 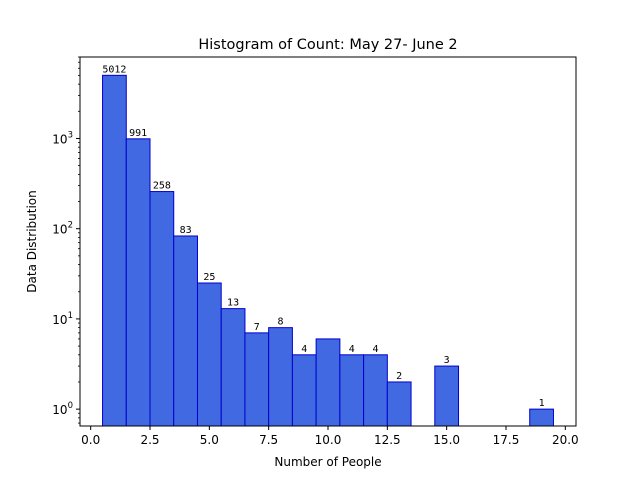 I want to click on data-label-0: 5012, so click(x=114, y=69).